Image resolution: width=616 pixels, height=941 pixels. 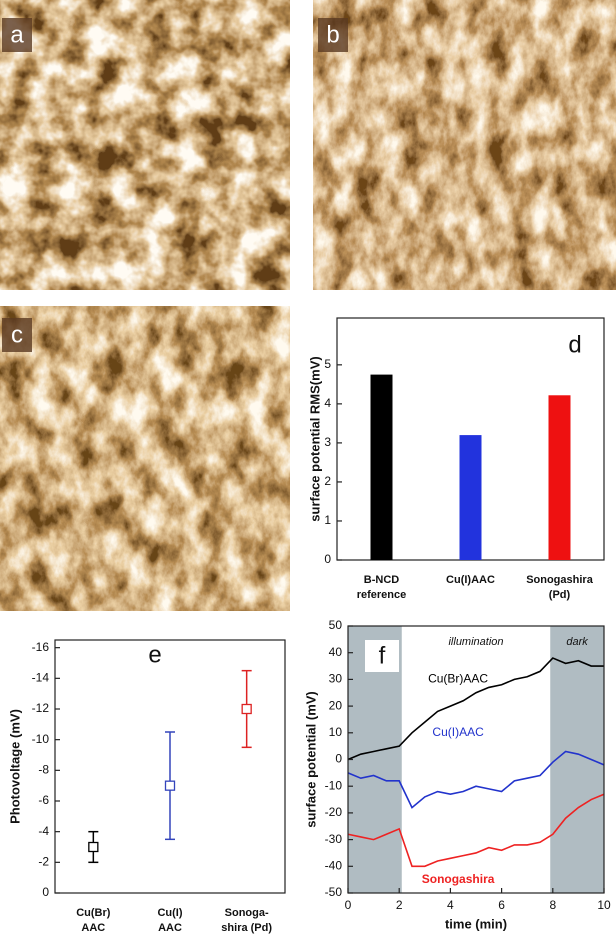 I want to click on y-tick-label: -40, so click(x=334, y=865).